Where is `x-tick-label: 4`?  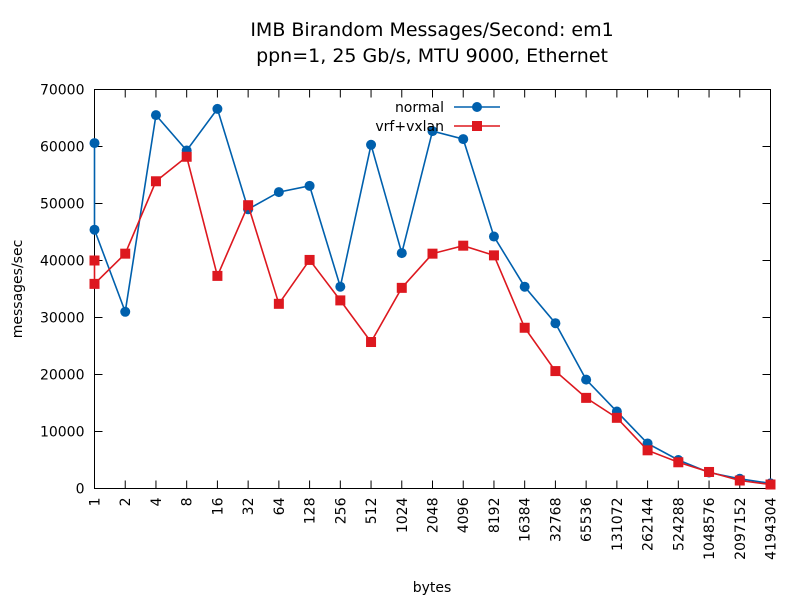
x-tick-label: 4 is located at coordinates (157, 501).